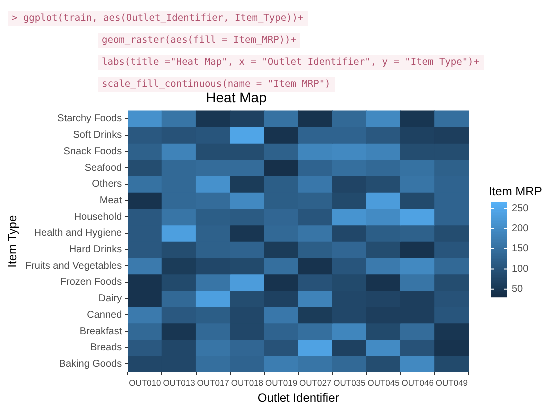 This screenshot has height=411, width=559. I want to click on y-tick-label: Seafood, so click(103, 168).